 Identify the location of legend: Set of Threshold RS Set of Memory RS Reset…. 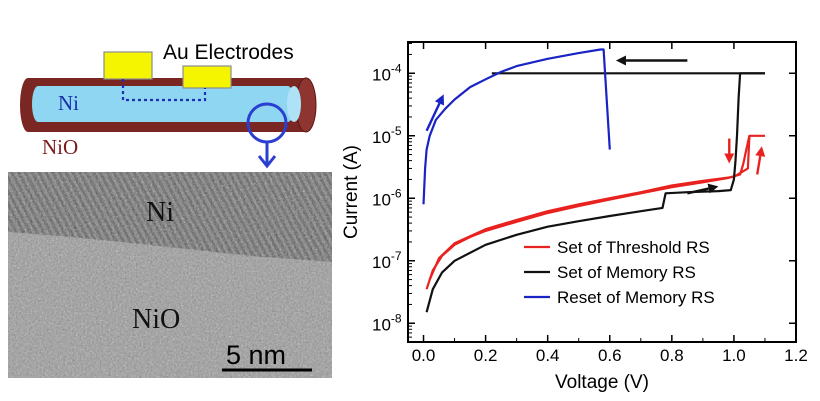
(619, 272).